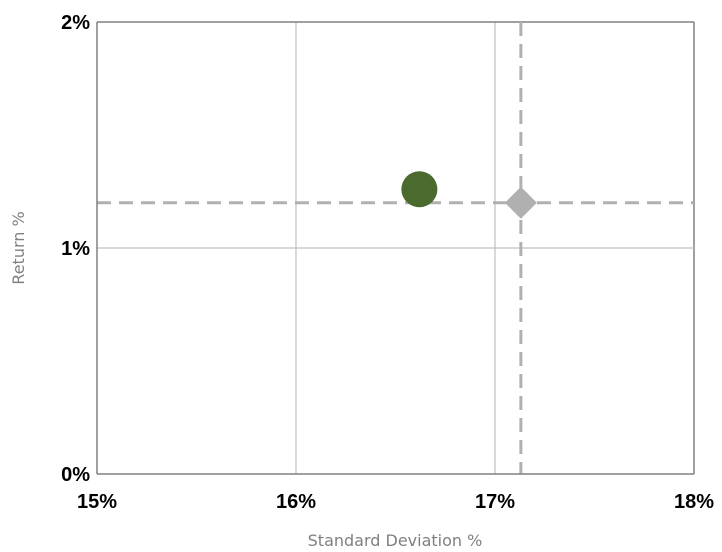  Describe the element at coordinates (469, 195) in the screenshot. I see `data-points` at that location.